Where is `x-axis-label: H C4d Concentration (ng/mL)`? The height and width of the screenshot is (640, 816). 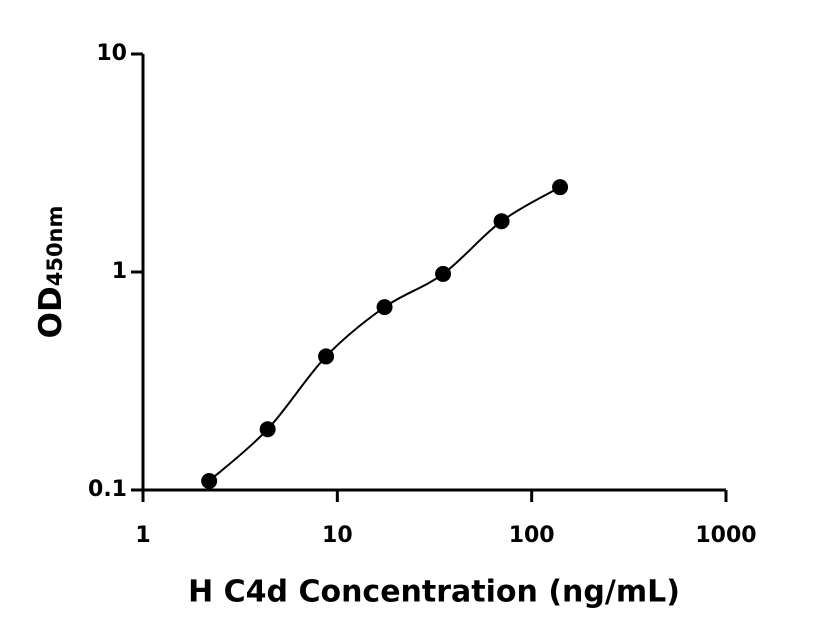 x-axis-label: H C4d Concentration (ng/mL) is located at coordinates (434, 592).